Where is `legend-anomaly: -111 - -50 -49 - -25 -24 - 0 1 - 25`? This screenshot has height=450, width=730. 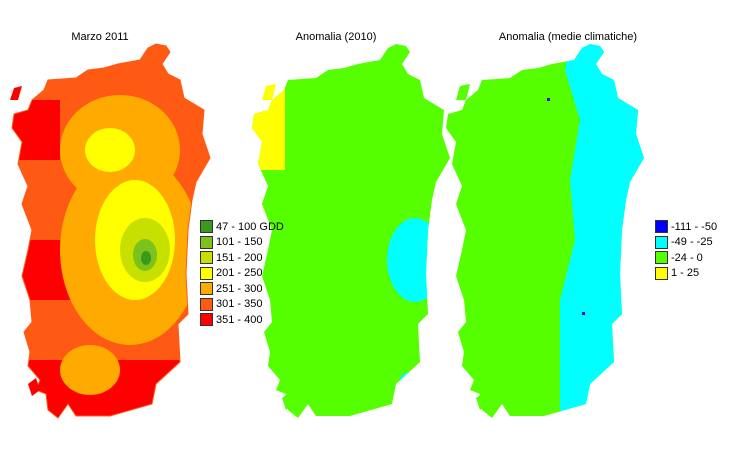
legend-anomaly: -111 - -50 -49 - -25 -24 - 0 1 - 25 is located at coordinates (686, 250).